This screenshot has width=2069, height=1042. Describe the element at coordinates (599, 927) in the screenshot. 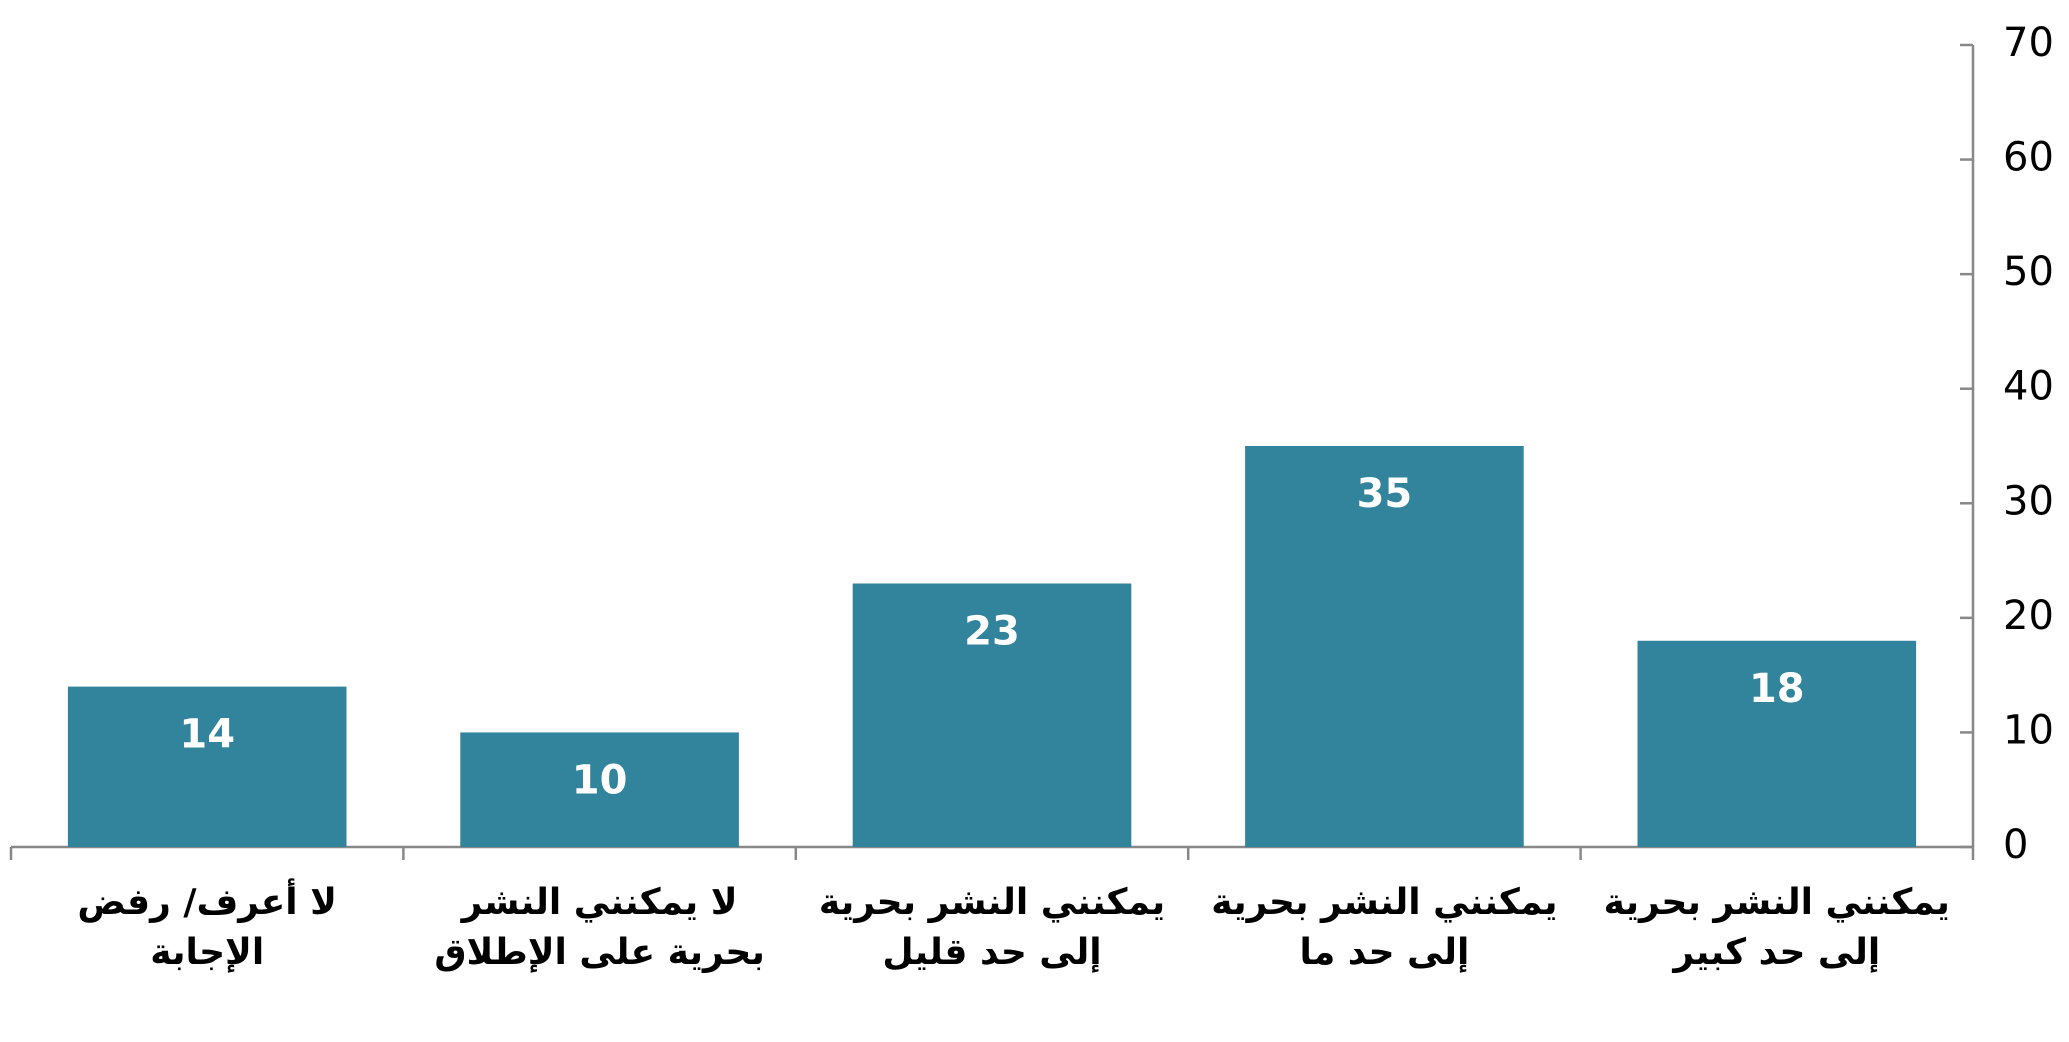

I see `x-tick-label: لا يمكنني النشر بحرية على الإطلاق` at that location.